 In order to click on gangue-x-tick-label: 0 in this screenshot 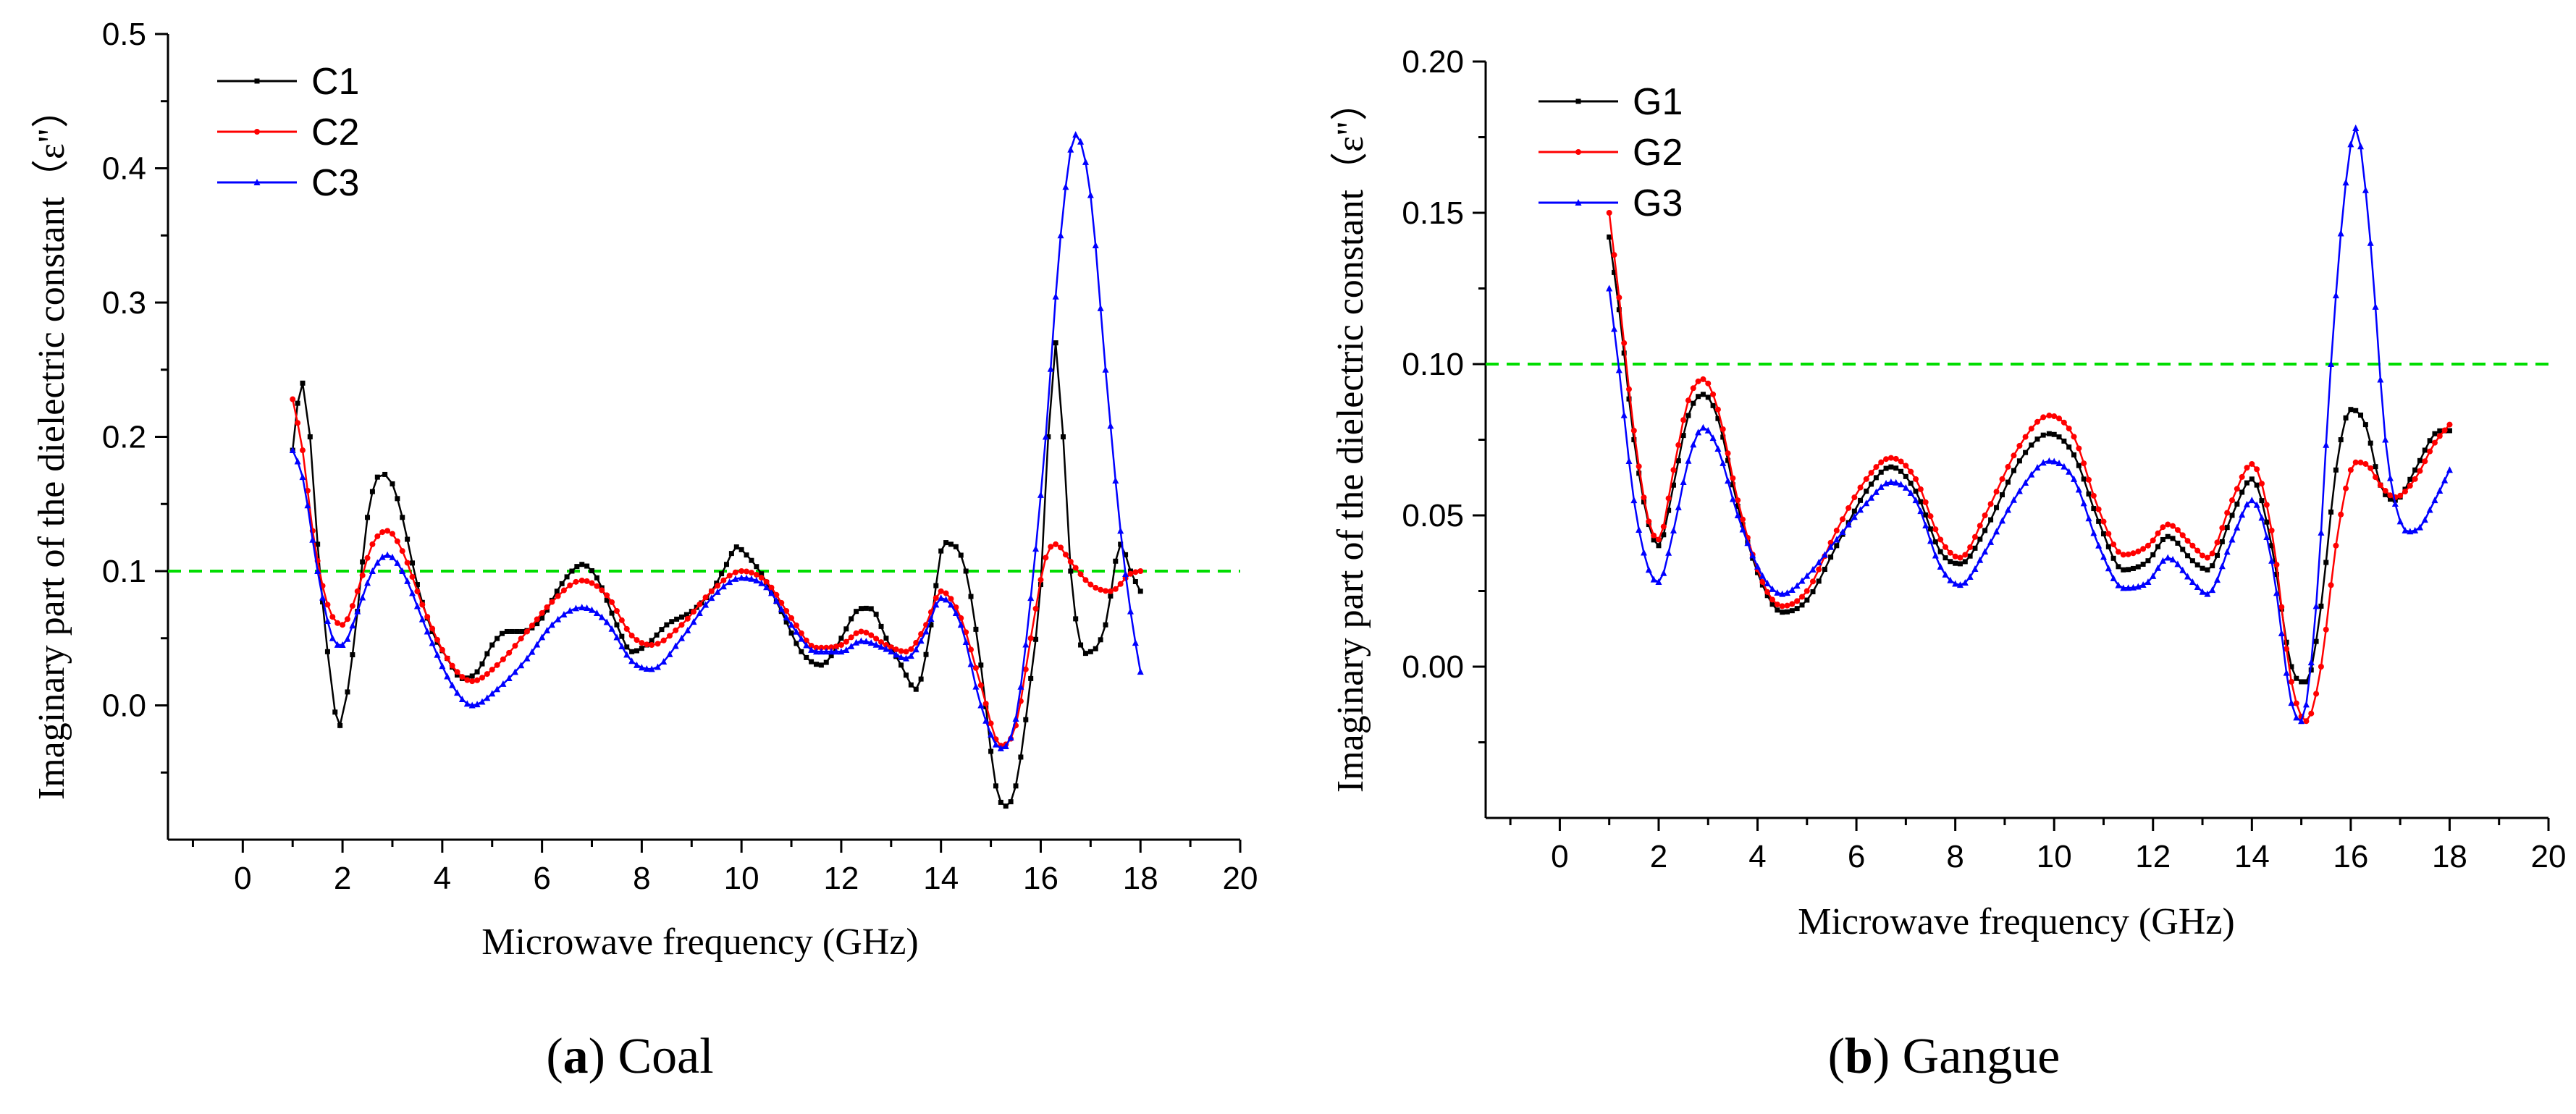, I will do `click(1559, 856)`.